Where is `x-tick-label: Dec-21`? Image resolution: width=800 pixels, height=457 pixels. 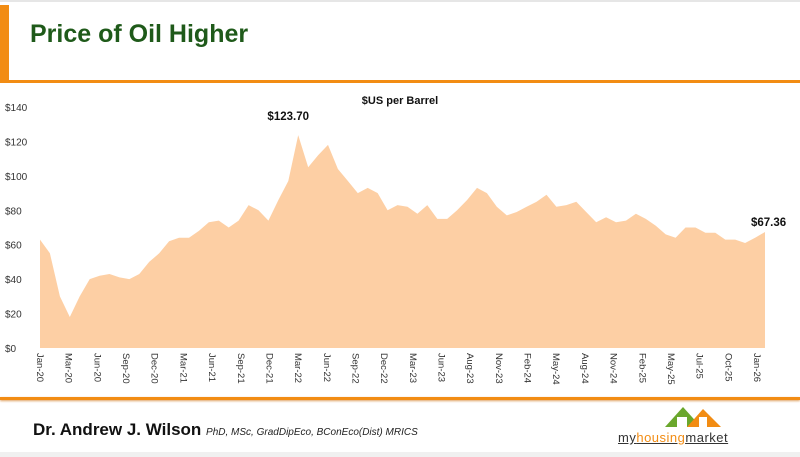 x-tick-label: Dec-21 is located at coordinates (268, 368).